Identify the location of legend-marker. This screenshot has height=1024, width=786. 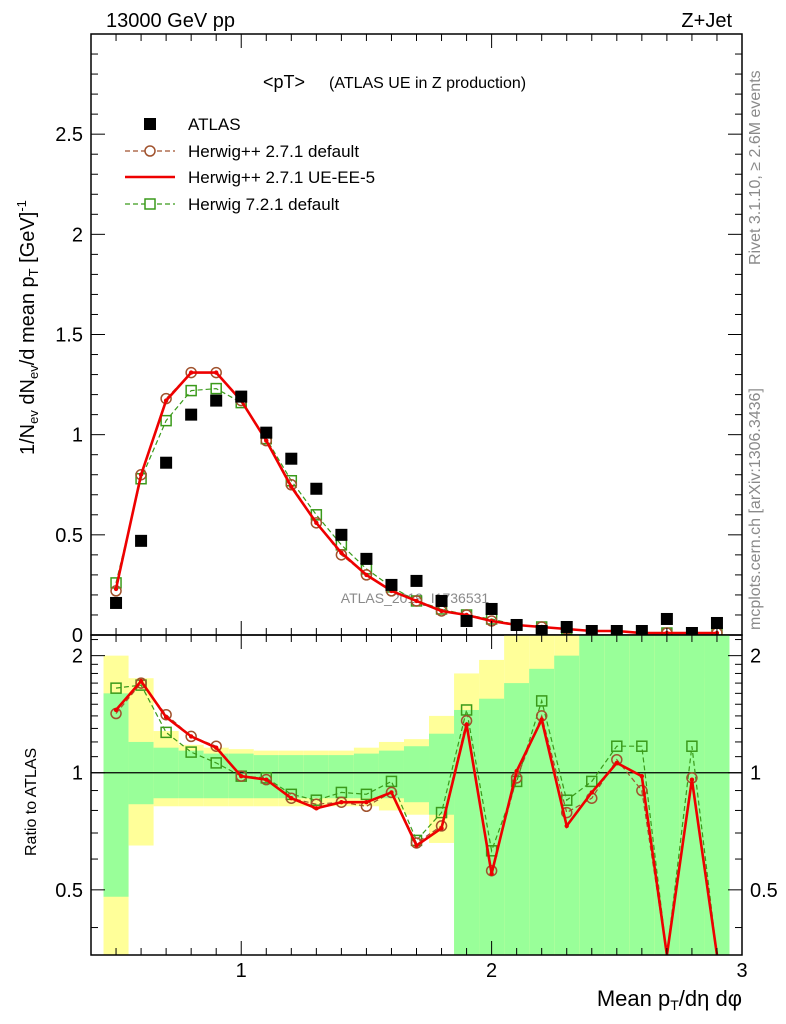
(150, 204).